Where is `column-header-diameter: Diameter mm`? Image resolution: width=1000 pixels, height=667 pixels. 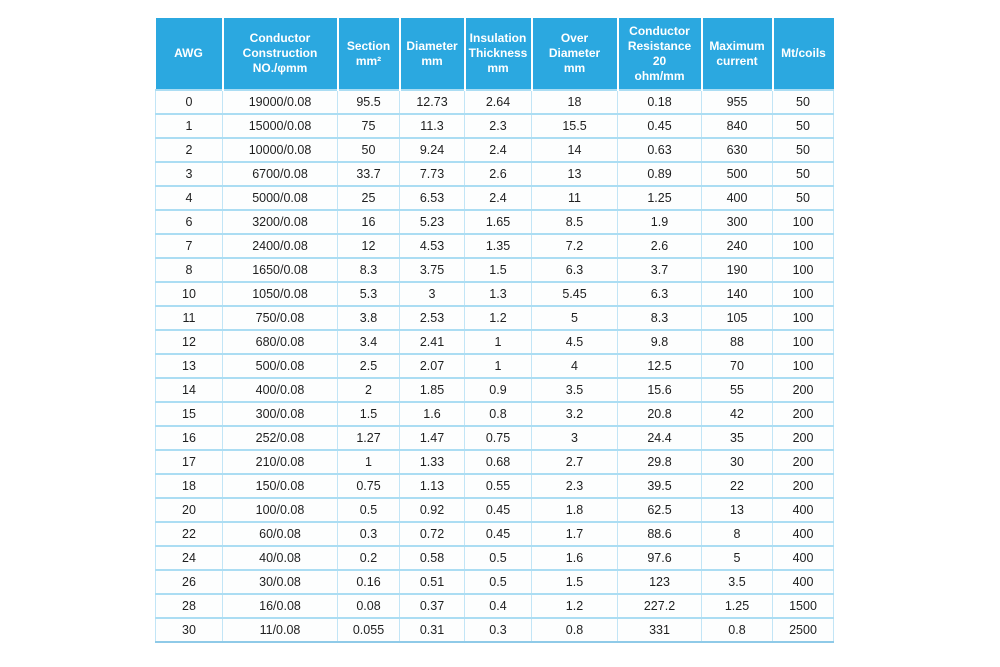 column-header-diameter: Diameter mm is located at coordinates (431, 54).